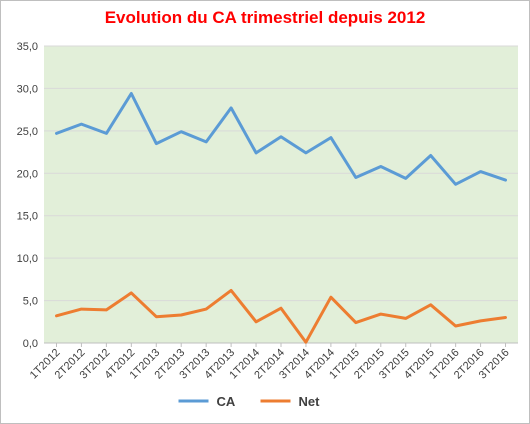 Image resolution: width=530 pixels, height=424 pixels. I want to click on series-line-net, so click(281, 316).